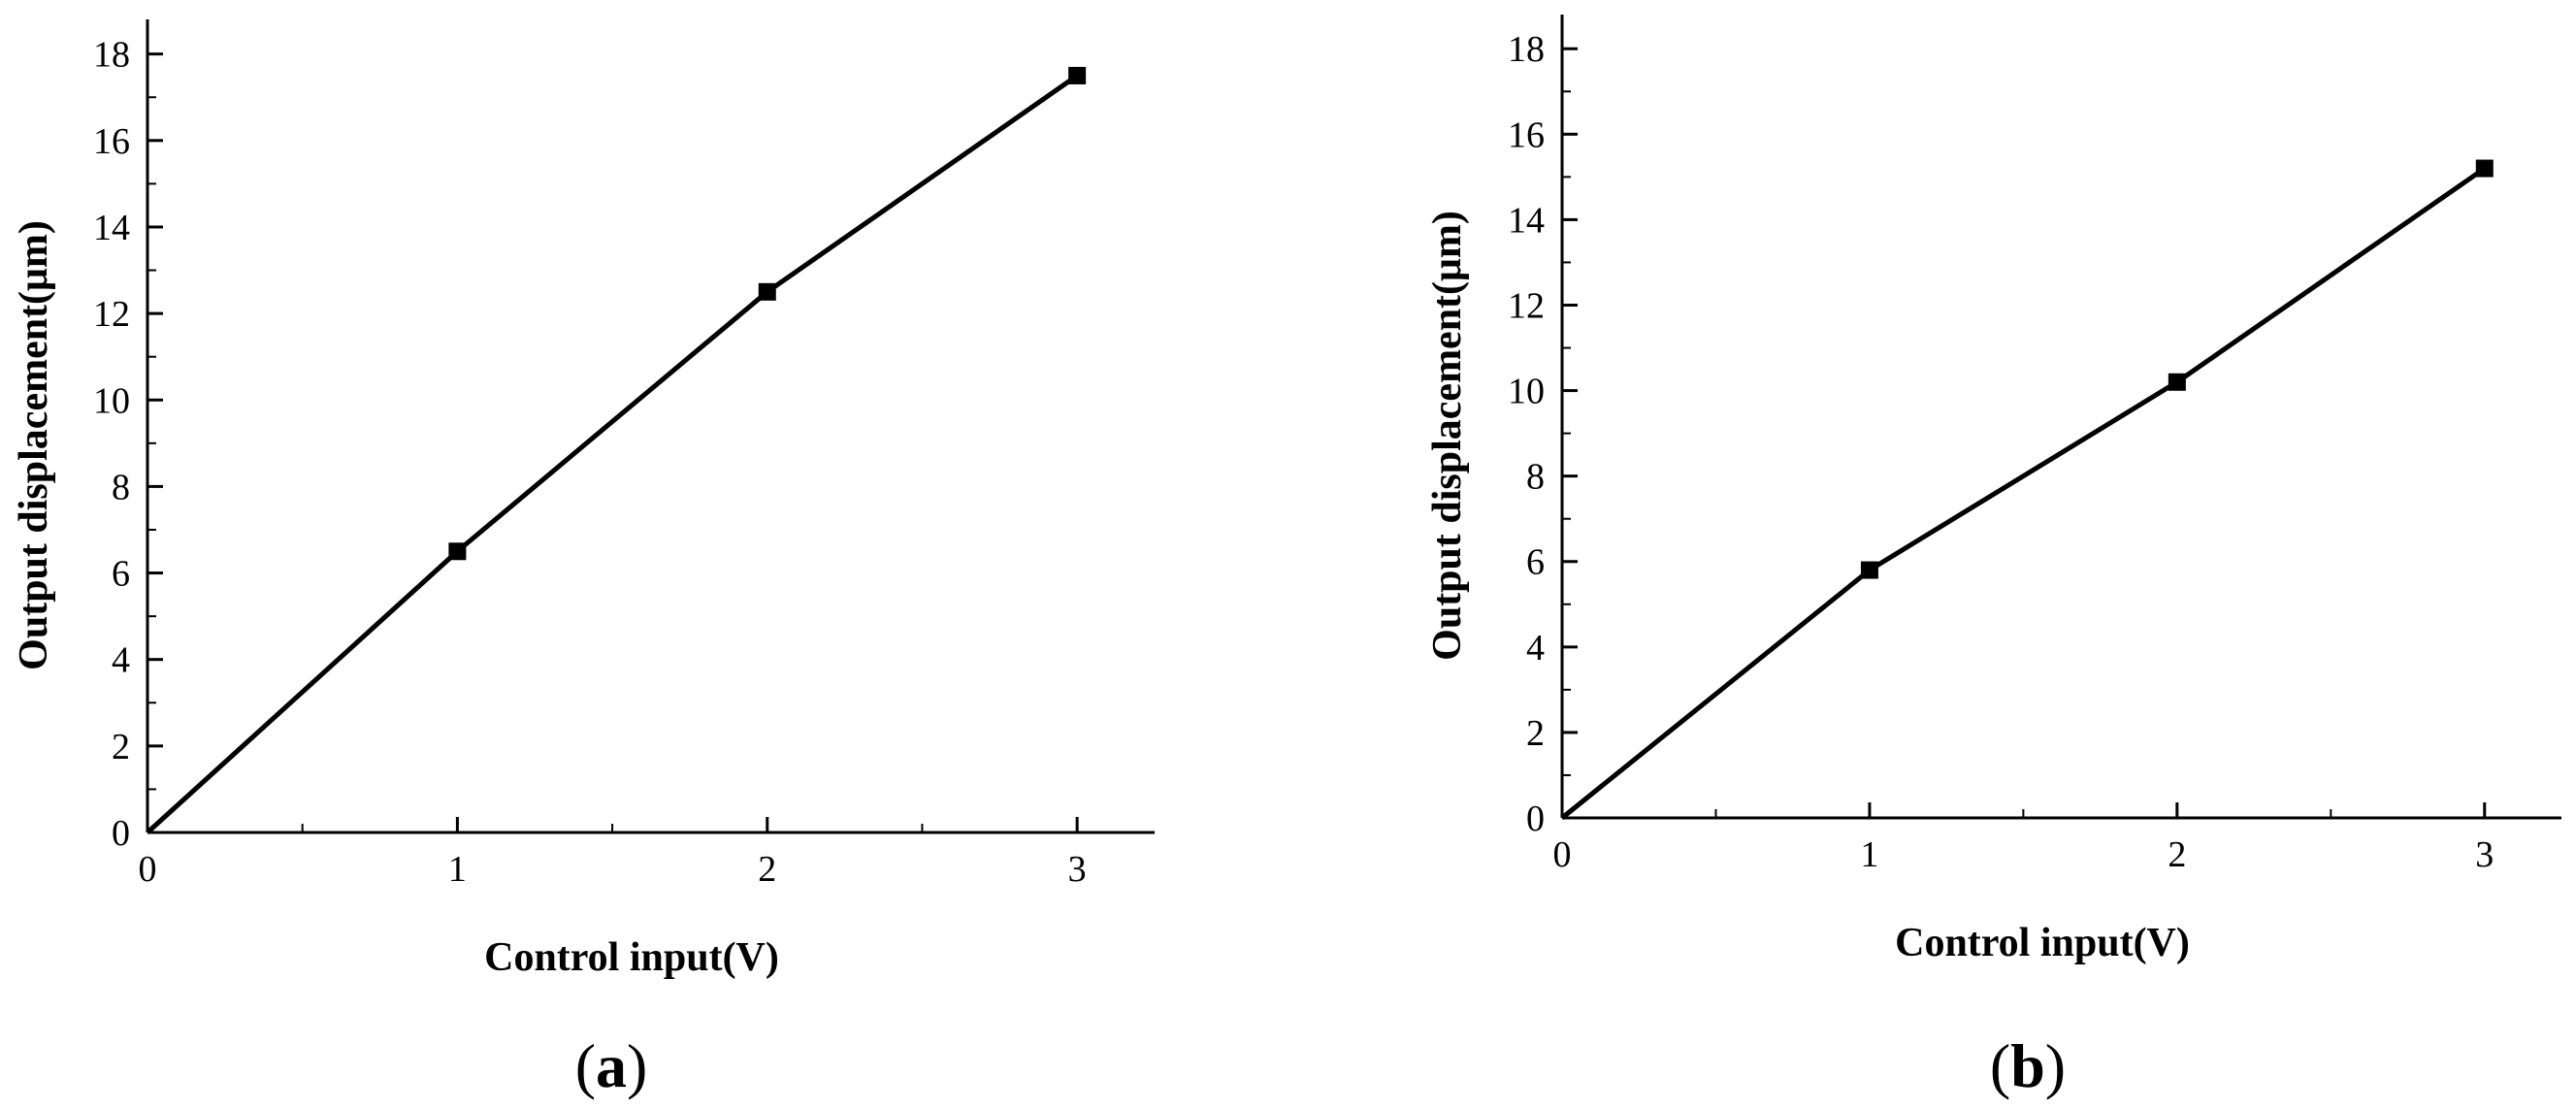  Describe the element at coordinates (612, 1065) in the screenshot. I see `panel-label-a: (a)` at that location.